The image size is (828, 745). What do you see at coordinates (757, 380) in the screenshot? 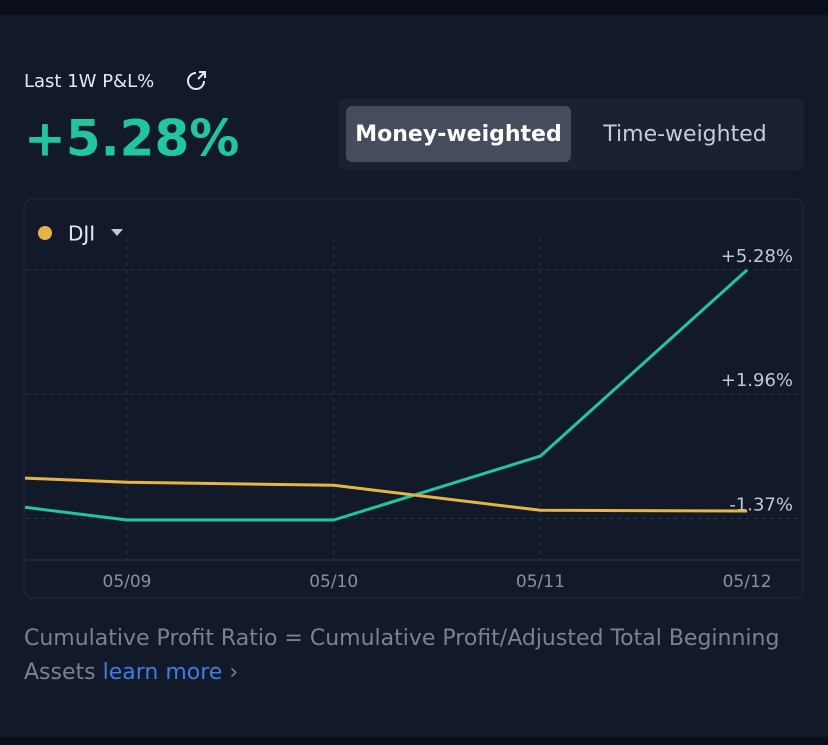
I see `y-tick-label: +1.96%` at bounding box center [757, 380].